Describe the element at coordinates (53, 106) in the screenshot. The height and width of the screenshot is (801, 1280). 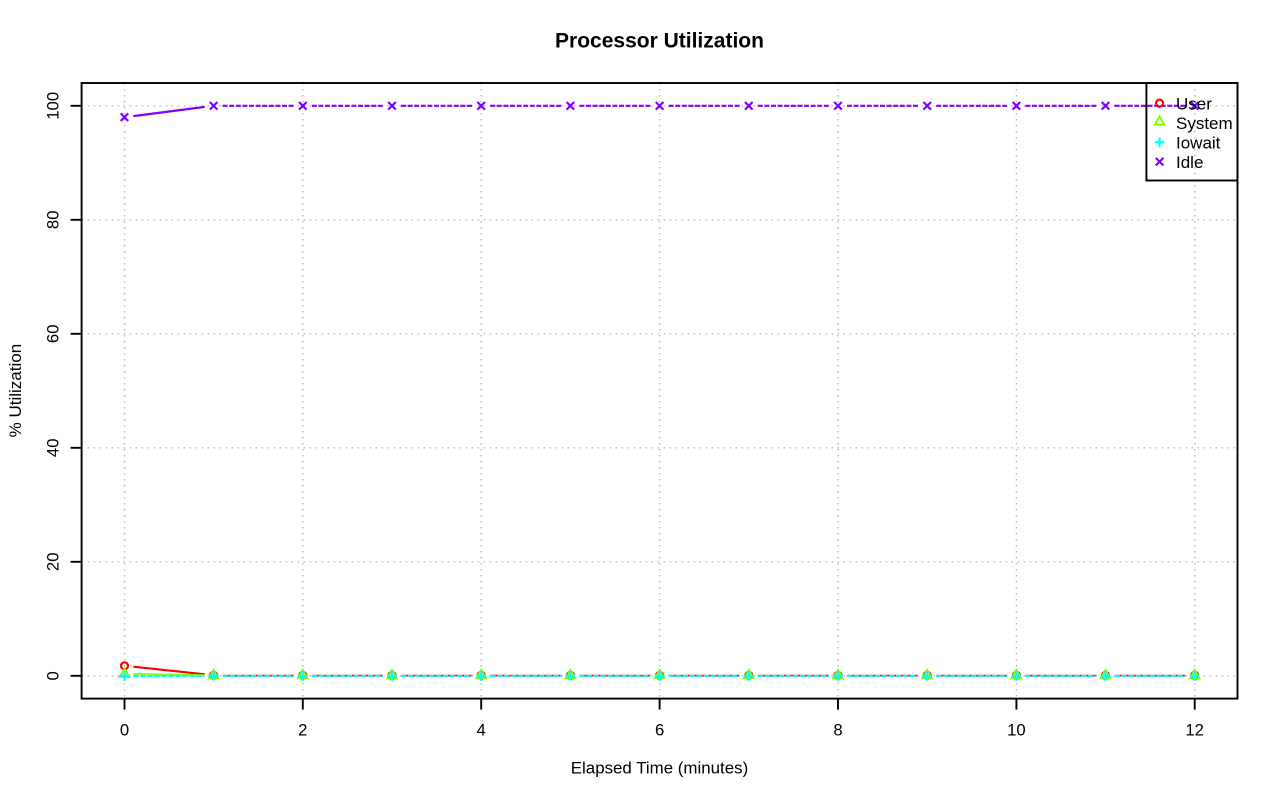
I see `svg-text: 100` at that location.